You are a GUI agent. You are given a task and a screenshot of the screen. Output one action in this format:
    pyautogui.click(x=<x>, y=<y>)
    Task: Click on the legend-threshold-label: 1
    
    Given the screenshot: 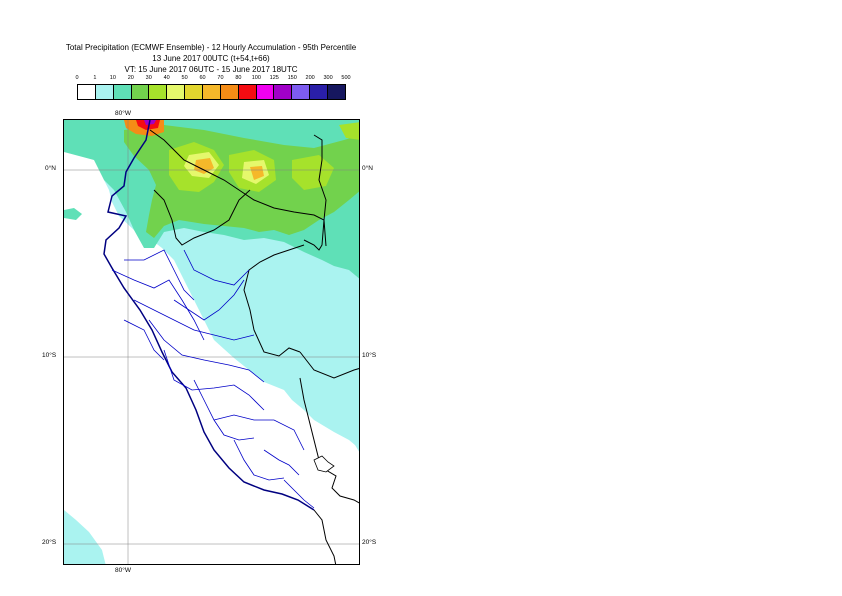 What is the action you would take?
    pyautogui.click(x=95, y=78)
    